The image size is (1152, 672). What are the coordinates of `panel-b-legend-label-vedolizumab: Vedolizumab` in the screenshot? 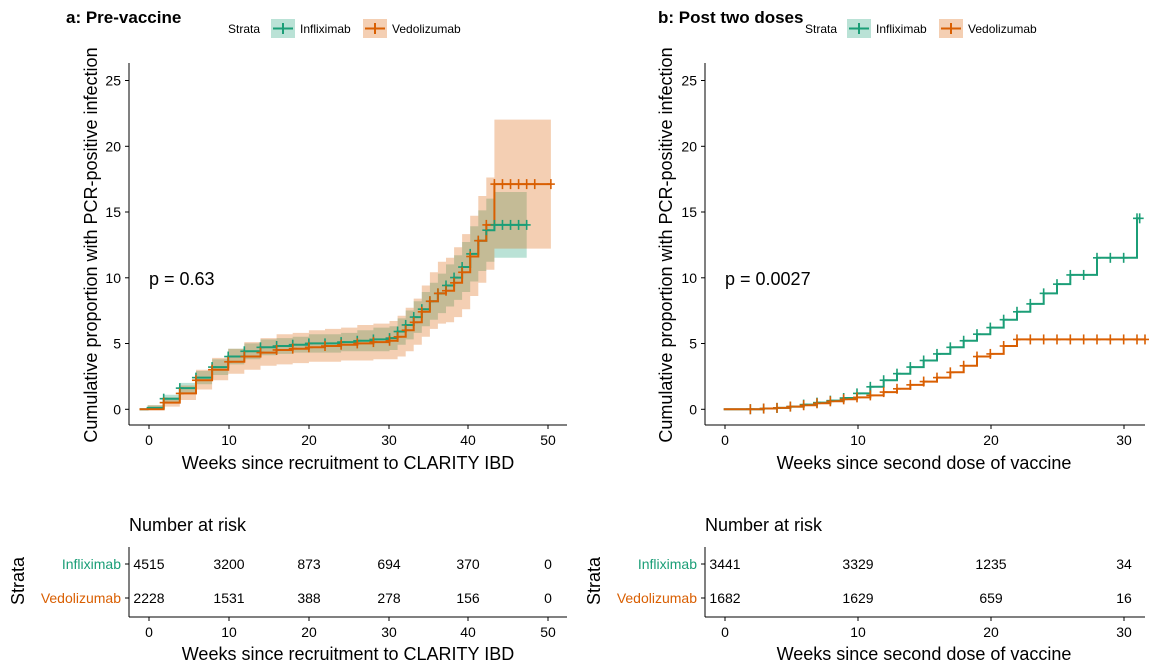 It's located at (1002, 29).